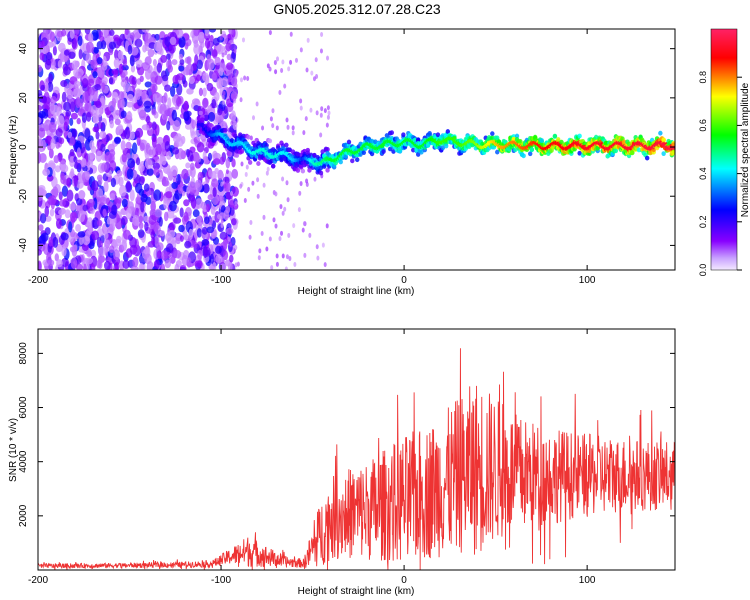 This screenshot has width=750, height=600. Describe the element at coordinates (23, 353) in the screenshot. I see `snr-y-tick-label: 8000` at that location.